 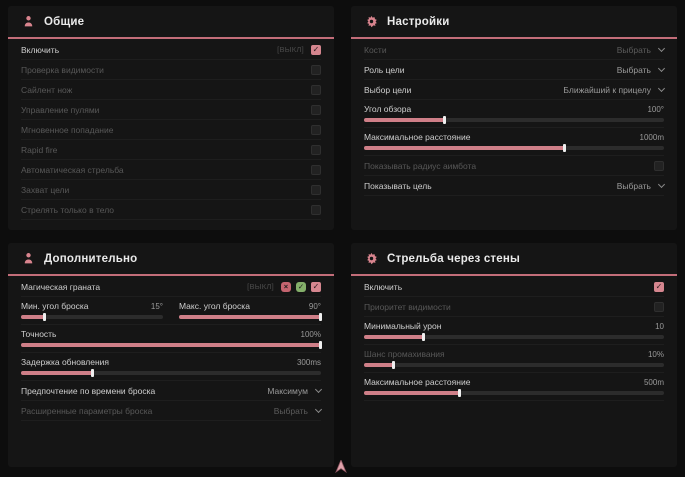 What do you see at coordinates (45, 189) in the screenshot?
I see `row-label: Захват цели` at bounding box center [45, 189].